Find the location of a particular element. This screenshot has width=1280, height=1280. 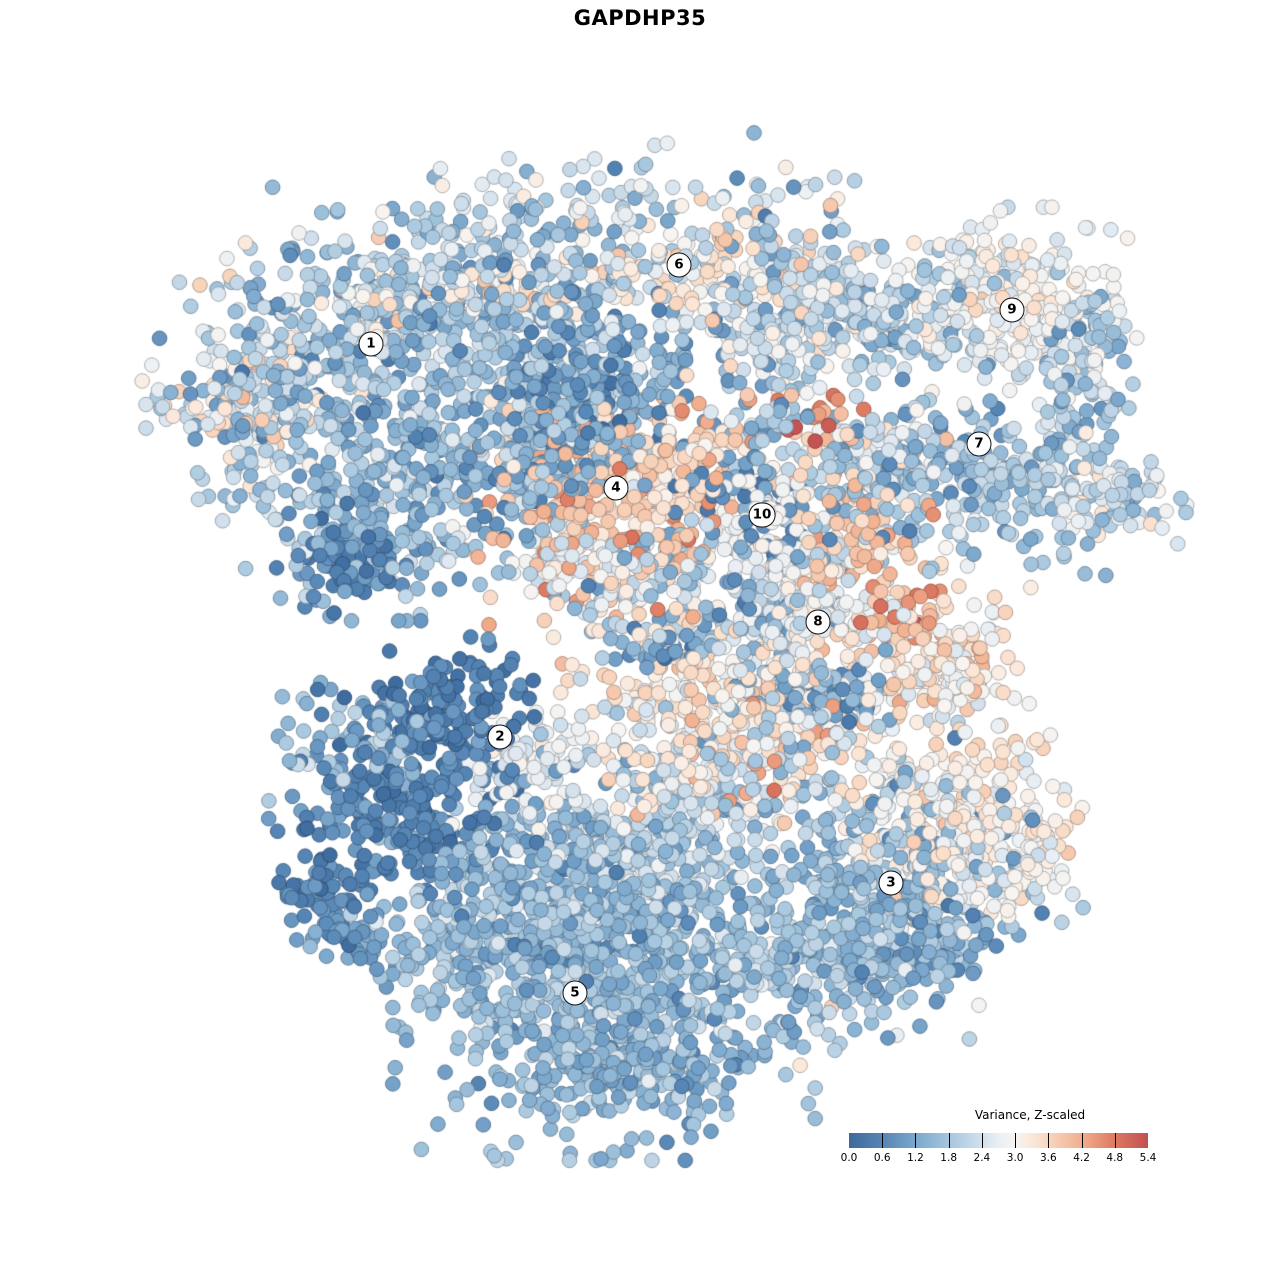

colorbar-tick-label: 1.2 is located at coordinates (915, 1158).